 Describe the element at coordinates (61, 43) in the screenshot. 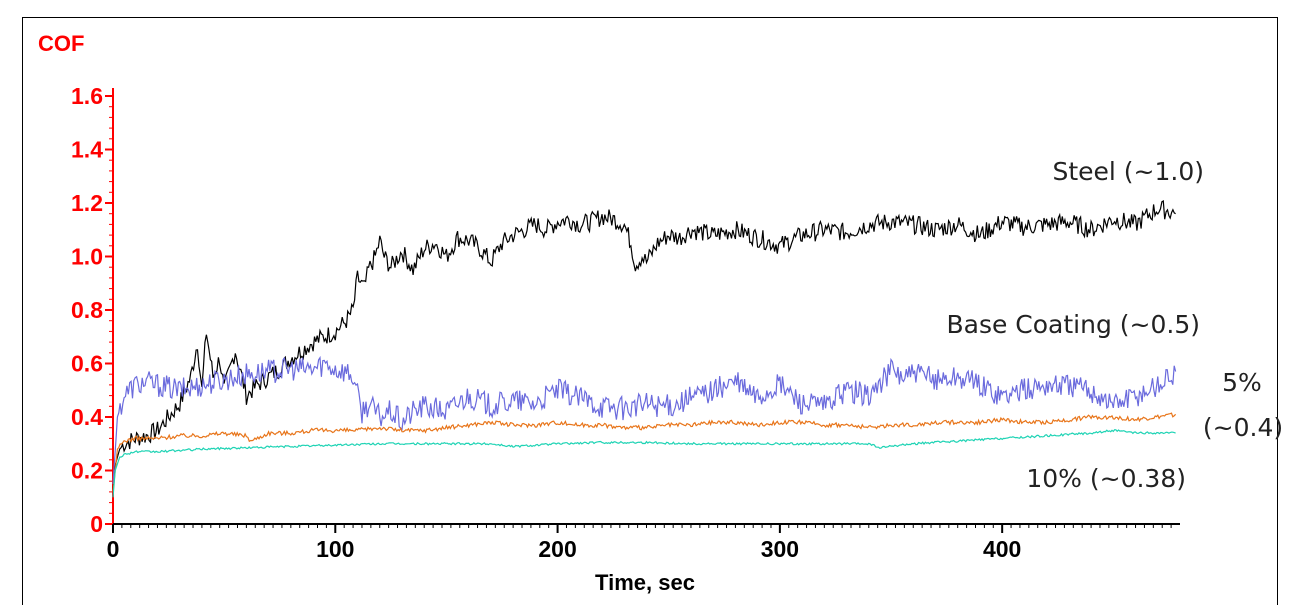

I see `y-axis-title: COF` at that location.